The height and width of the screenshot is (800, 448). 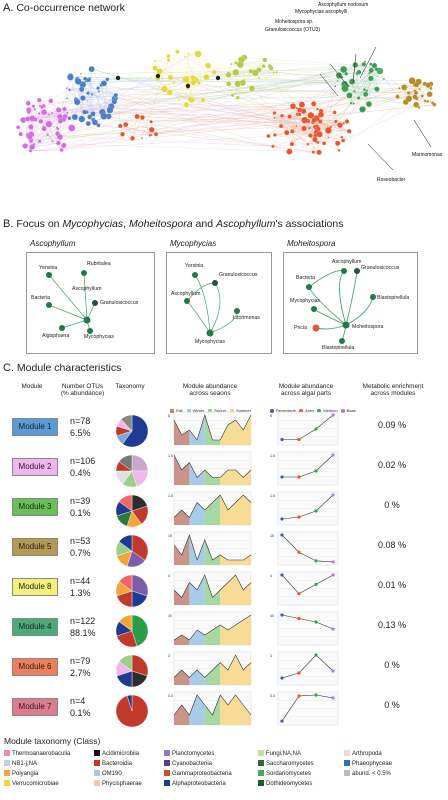 I want to click on legend-label: Thermoanaerobaculia, so click(x=41, y=754).